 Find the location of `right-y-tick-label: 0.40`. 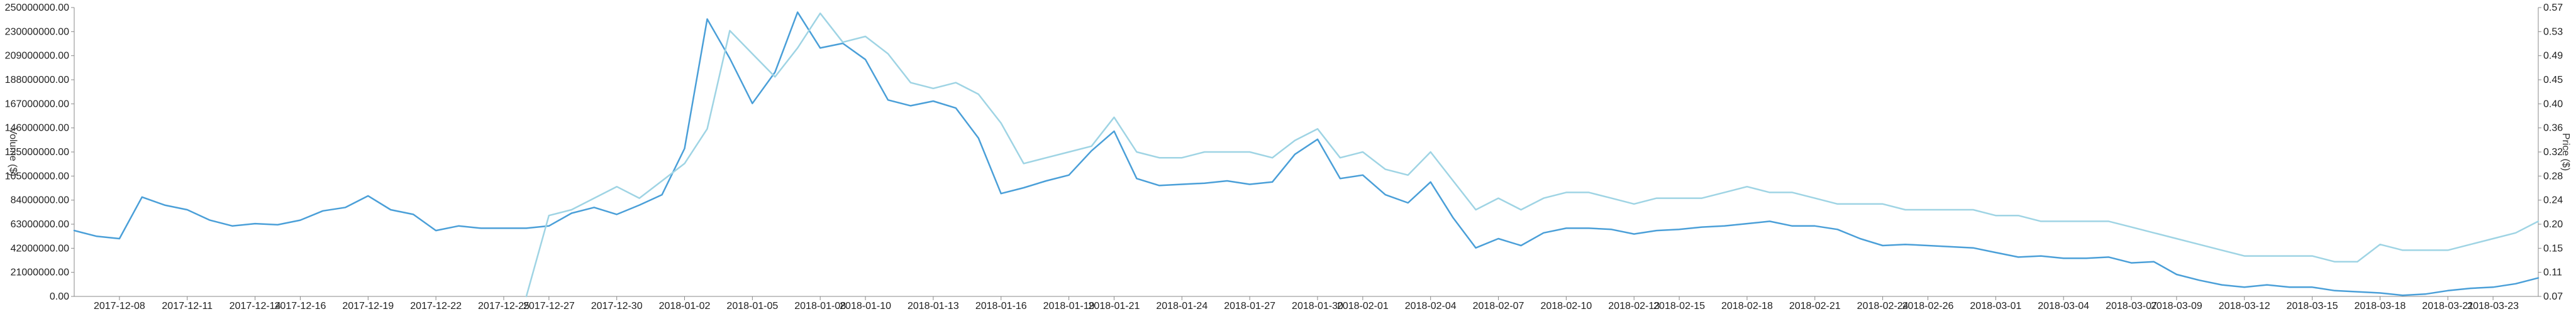

right-y-tick-label: 0.40 is located at coordinates (2553, 104).